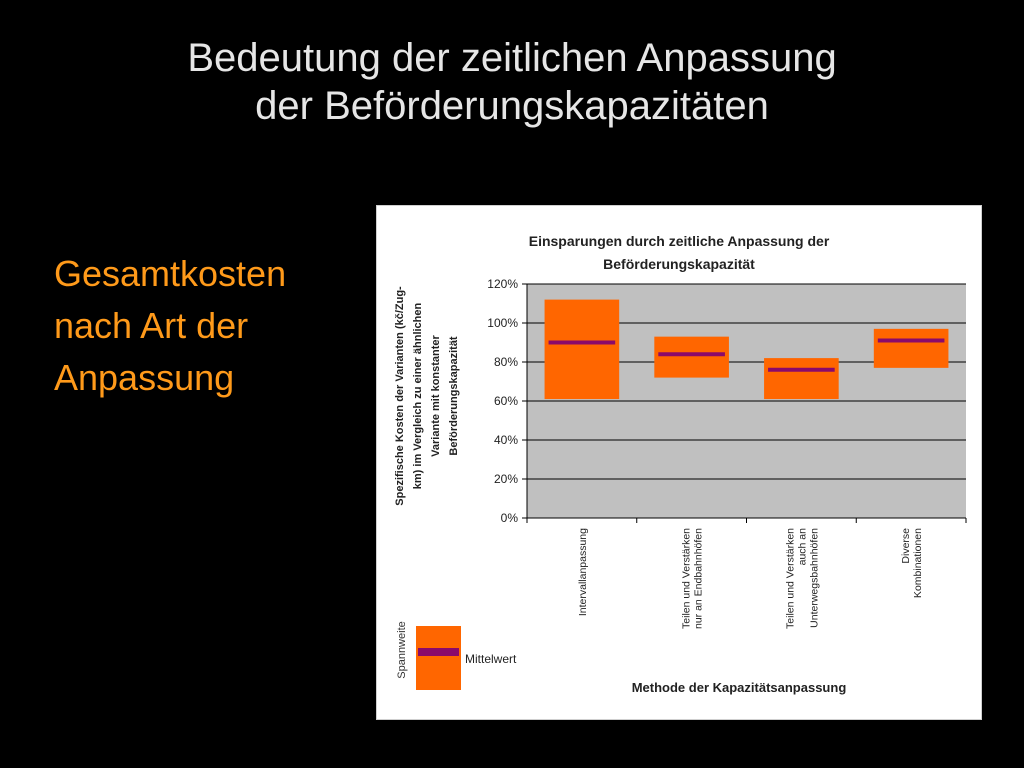  What do you see at coordinates (418, 395) in the screenshot?
I see `y-axis-label-line-2: km) im Vergleich zu einer ähnlichen` at bounding box center [418, 395].